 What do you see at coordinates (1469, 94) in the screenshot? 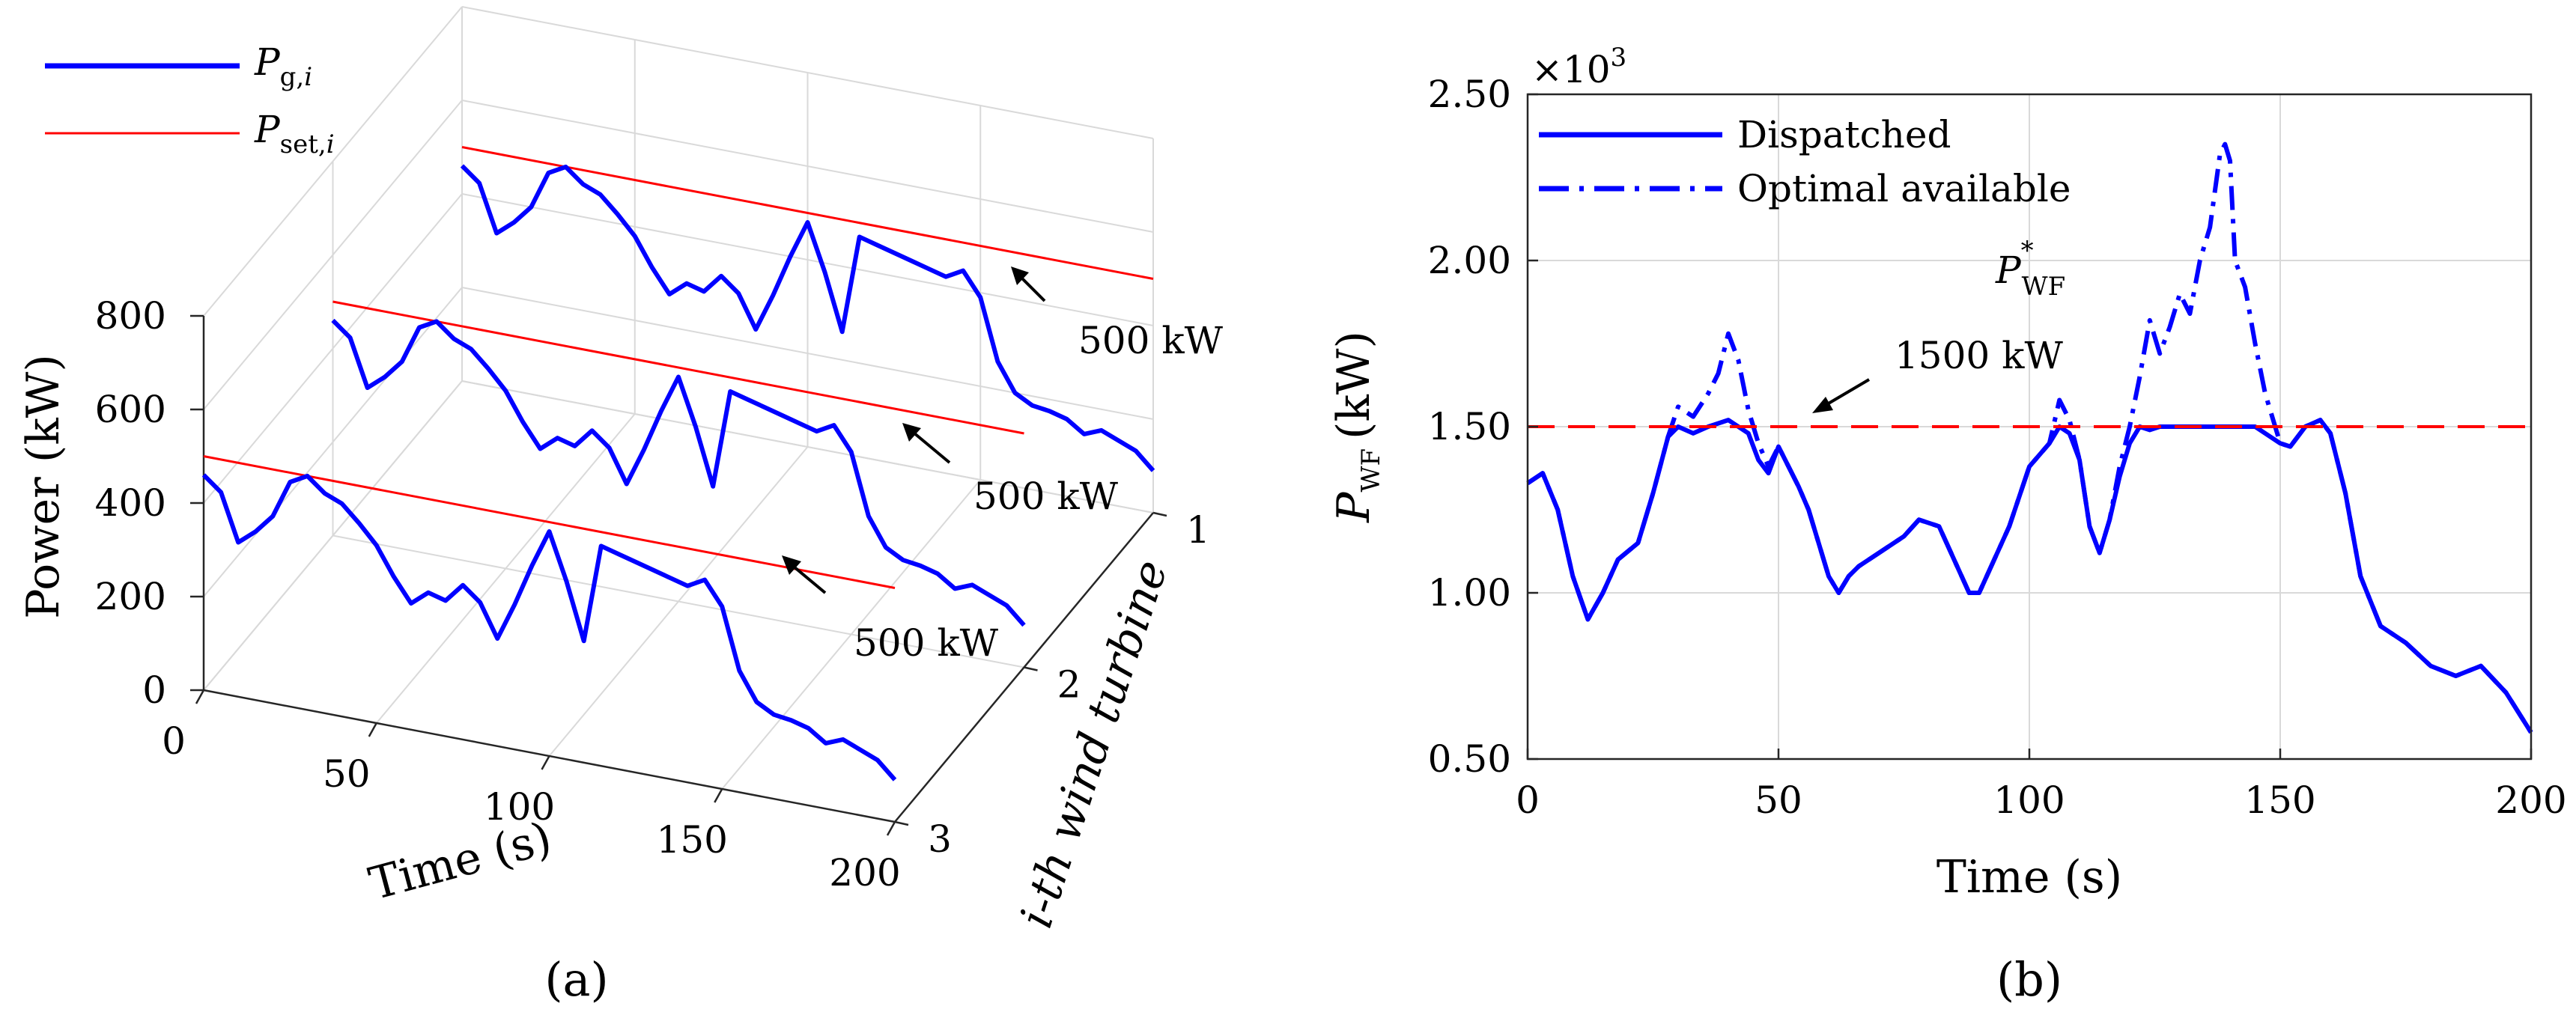
I see `b-y-tick-label: 2.50` at bounding box center [1469, 94].